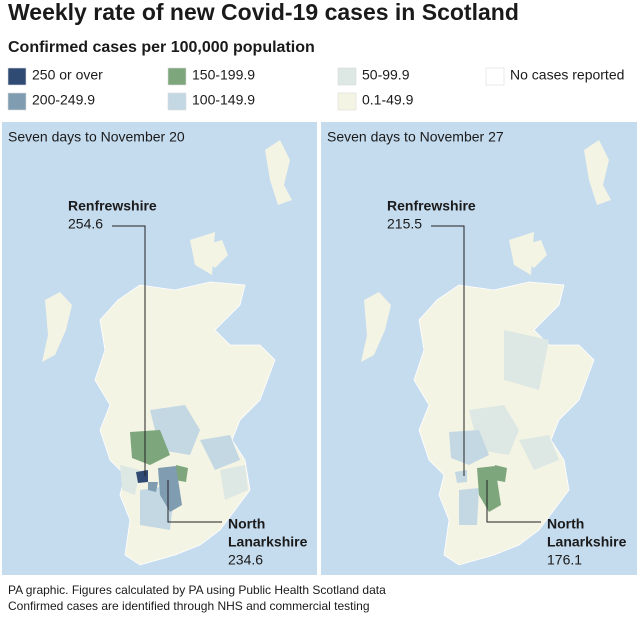 The image size is (640, 621). Describe the element at coordinates (567, 75) in the screenshot. I see `legend-label: No cases reported` at that location.